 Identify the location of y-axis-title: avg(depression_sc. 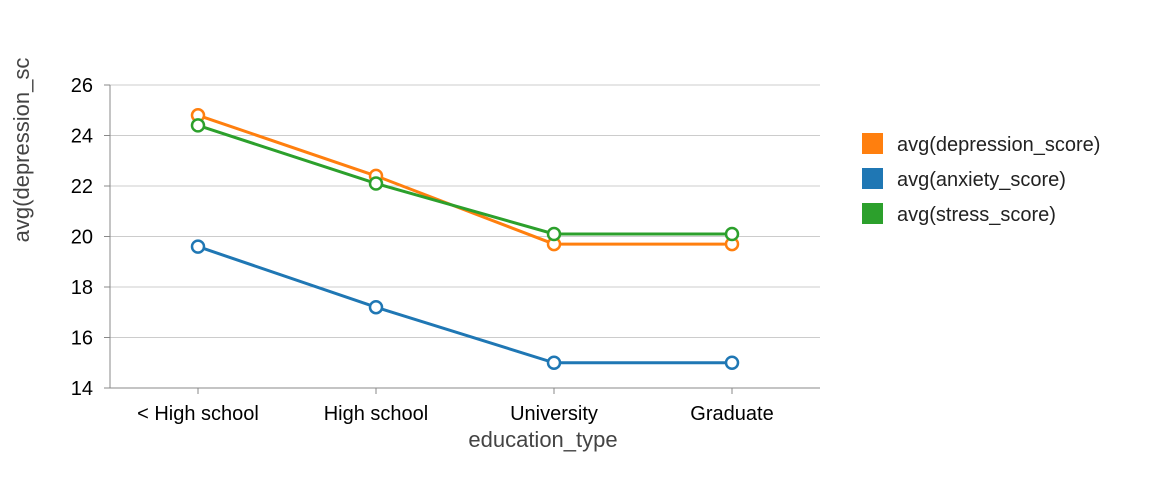
(21, 150).